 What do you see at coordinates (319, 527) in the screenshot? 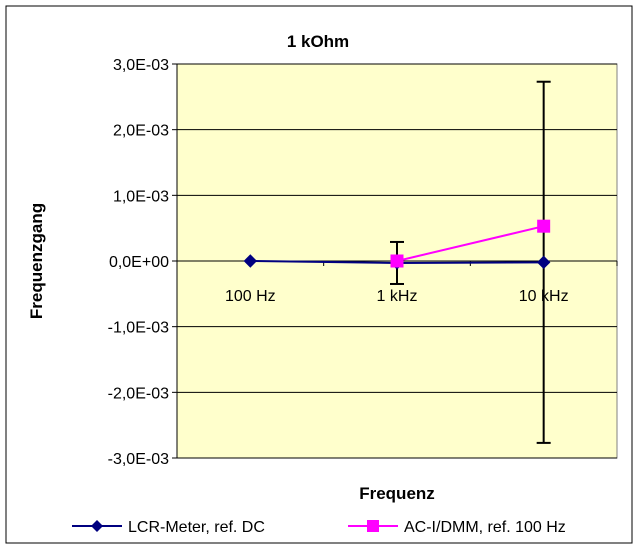
I see `legend: LCR-Meter, ref. DC AC-I/DMM, ref. 100 Hz` at bounding box center [319, 527].